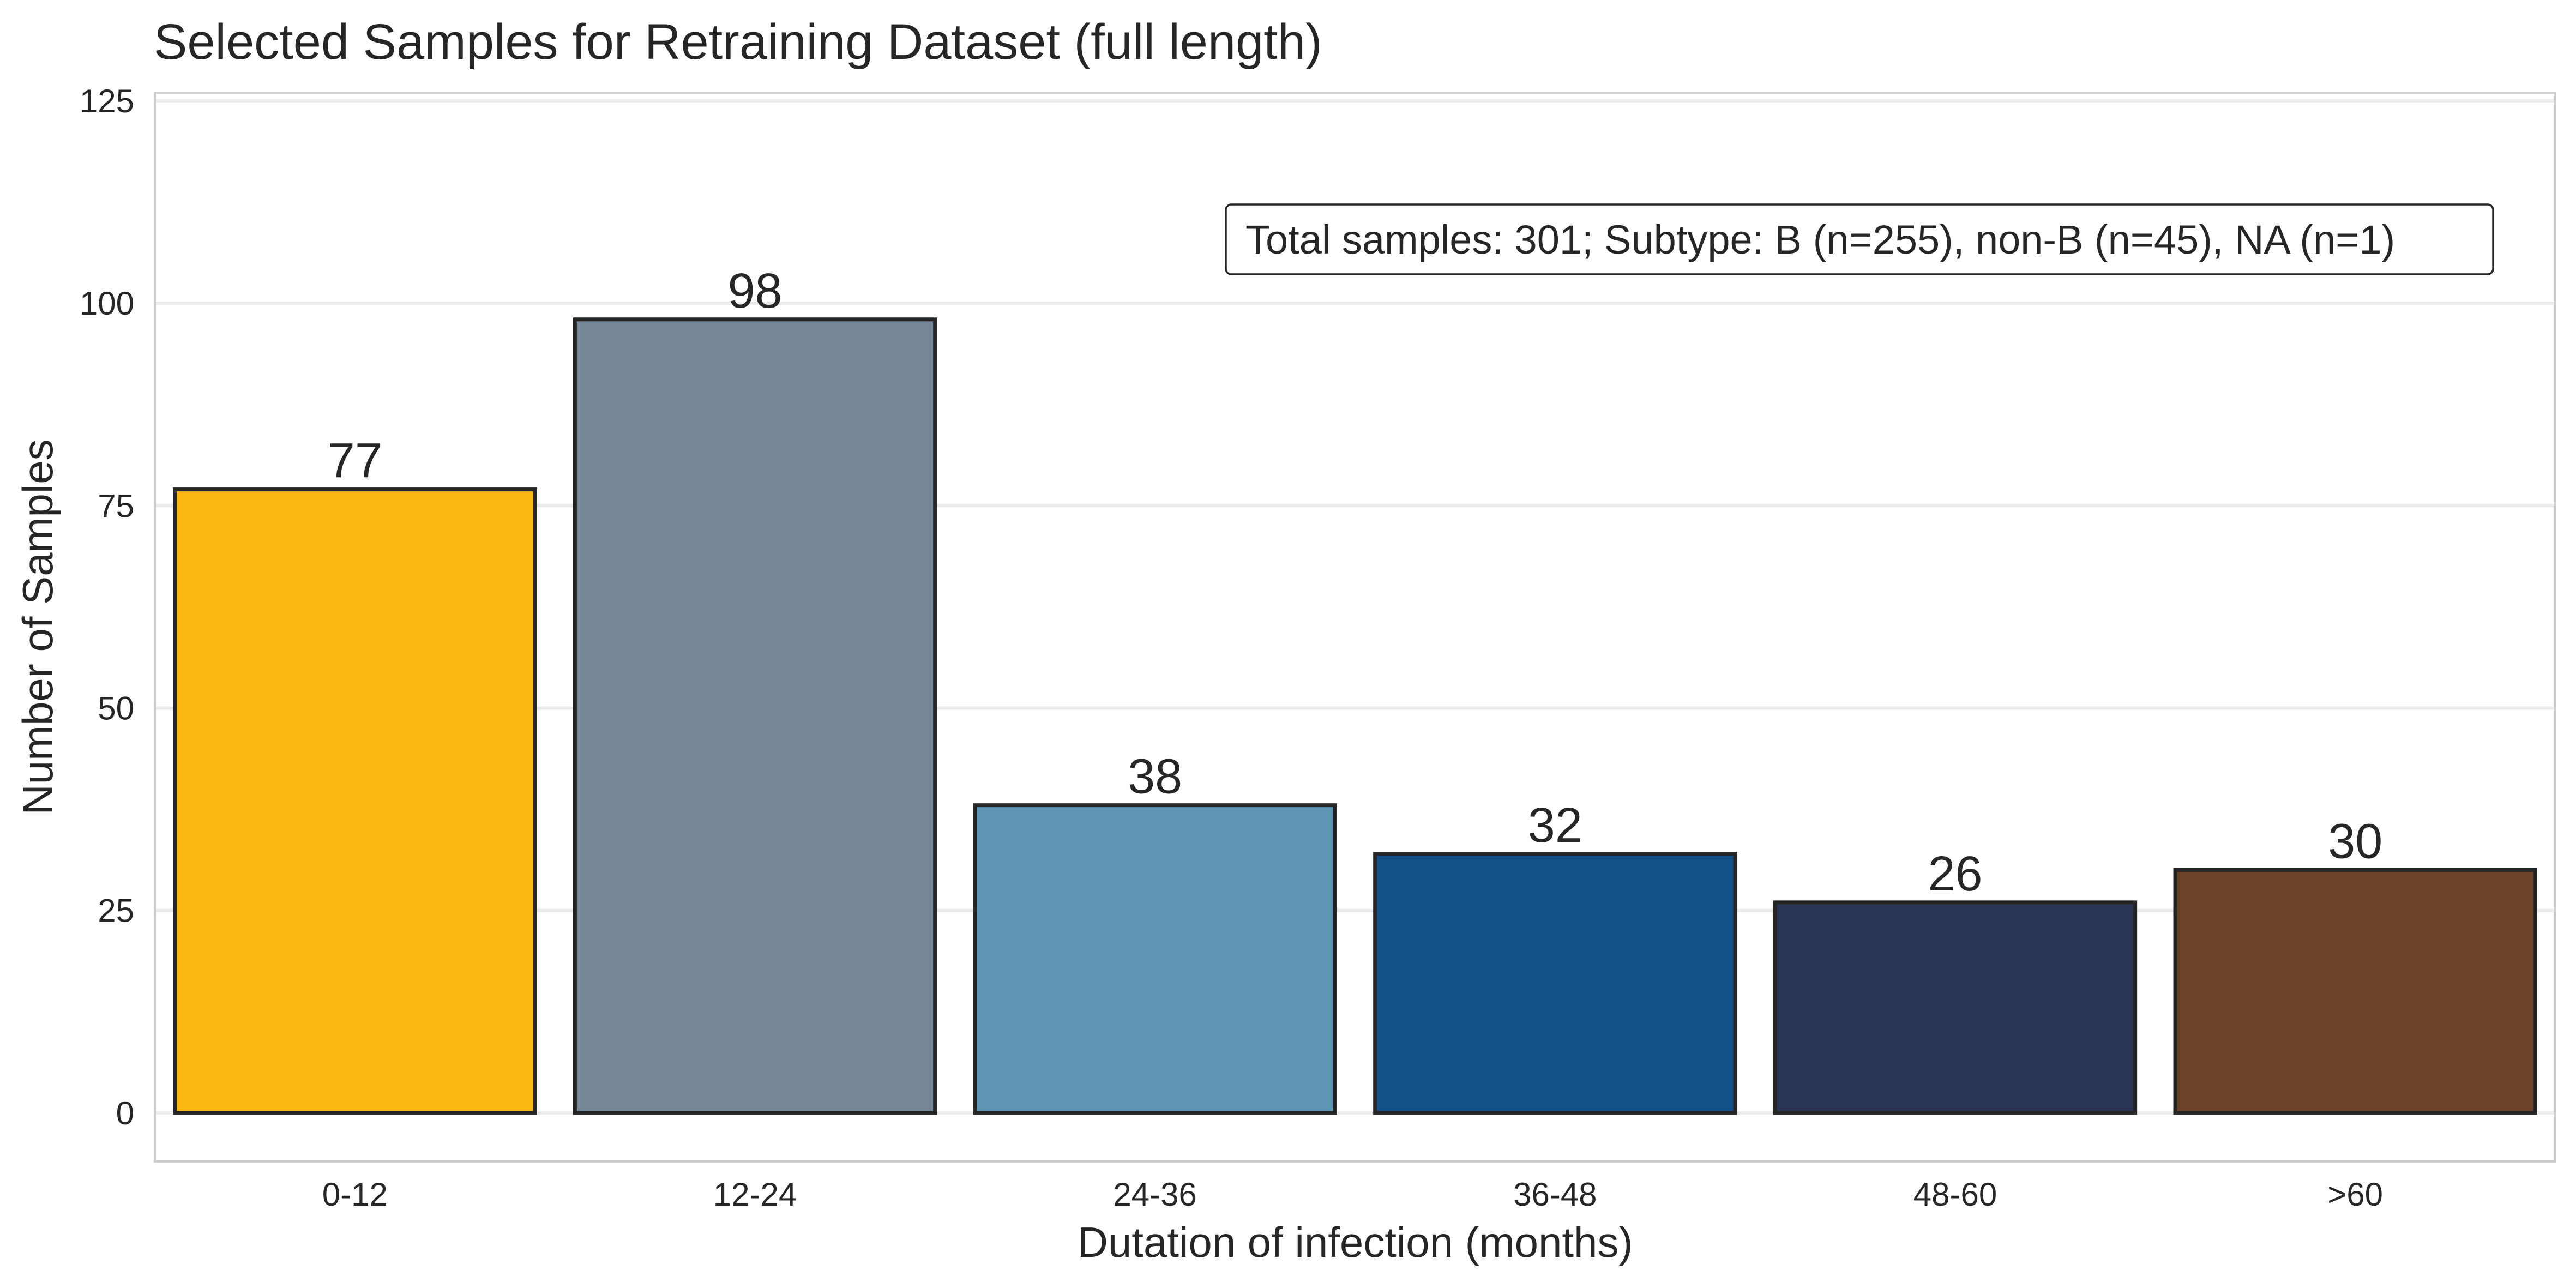  I want to click on x-tick-label: 48-60, so click(1955, 1194).